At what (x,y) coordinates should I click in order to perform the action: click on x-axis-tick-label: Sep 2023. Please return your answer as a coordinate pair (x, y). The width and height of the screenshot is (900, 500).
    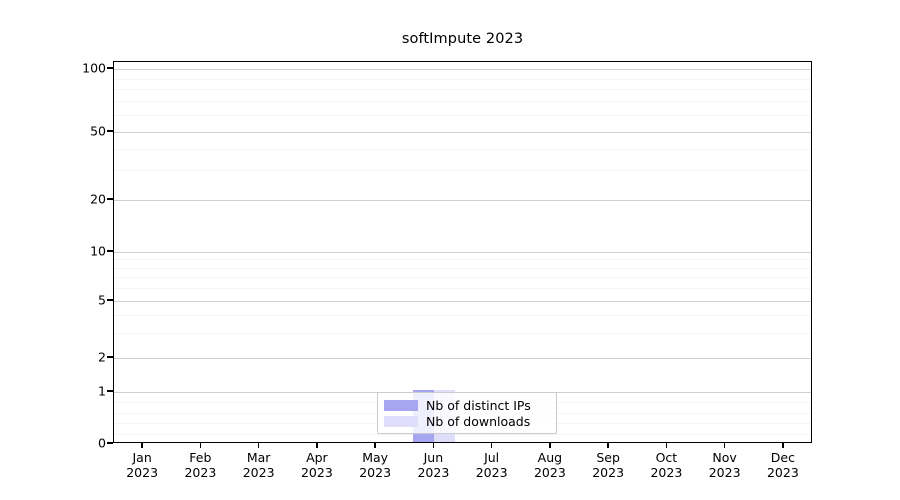
    Looking at the image, I should click on (608, 465).